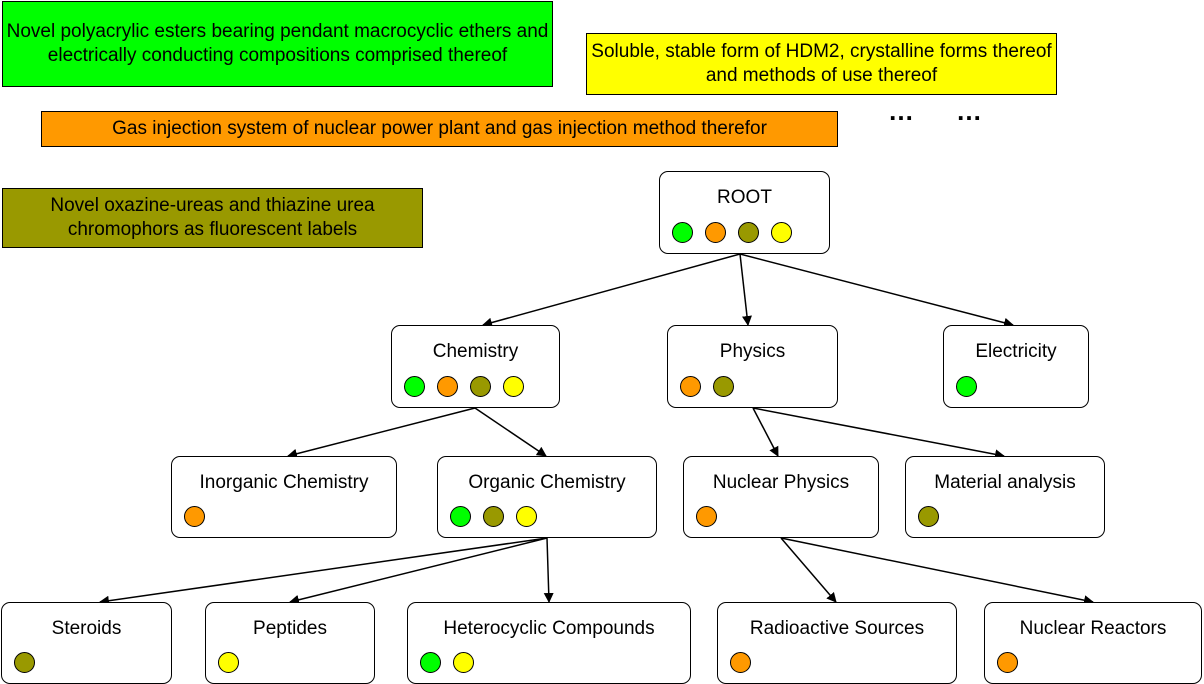 Image resolution: width=1204 pixels, height=684 pixels. Describe the element at coordinates (876, 290) in the screenshot. I see `edge-root-electricity` at that location.